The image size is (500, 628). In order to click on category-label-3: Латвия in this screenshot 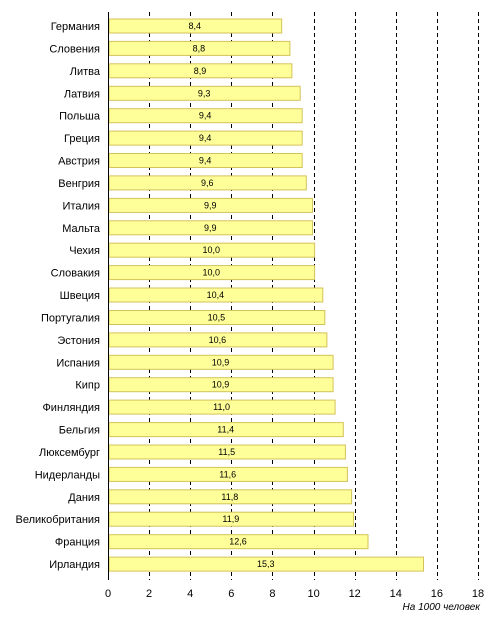, I will do `click(82, 94)`.